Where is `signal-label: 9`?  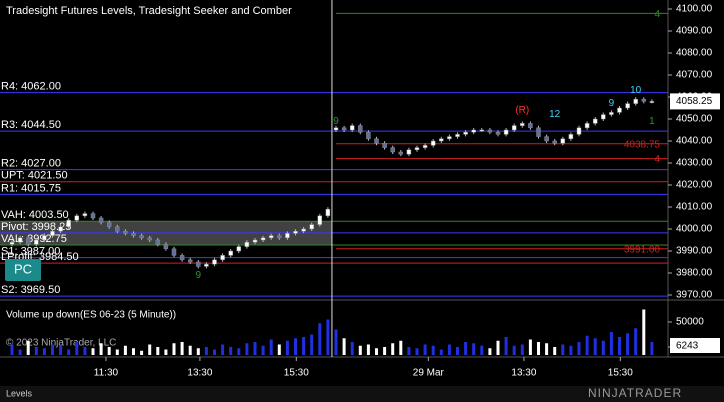 signal-label: 9 is located at coordinates (199, 275).